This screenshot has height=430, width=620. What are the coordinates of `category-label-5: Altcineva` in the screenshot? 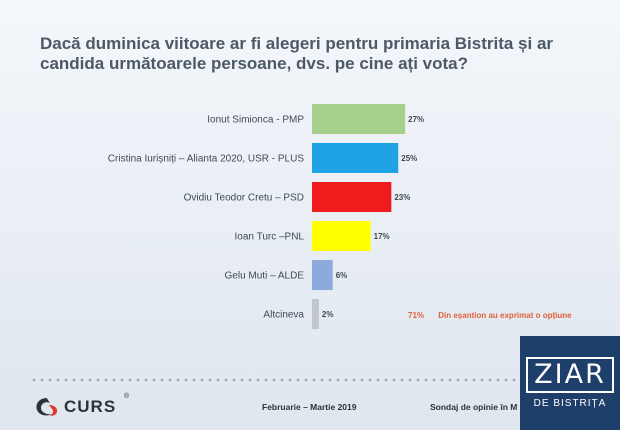 It's located at (283, 315).